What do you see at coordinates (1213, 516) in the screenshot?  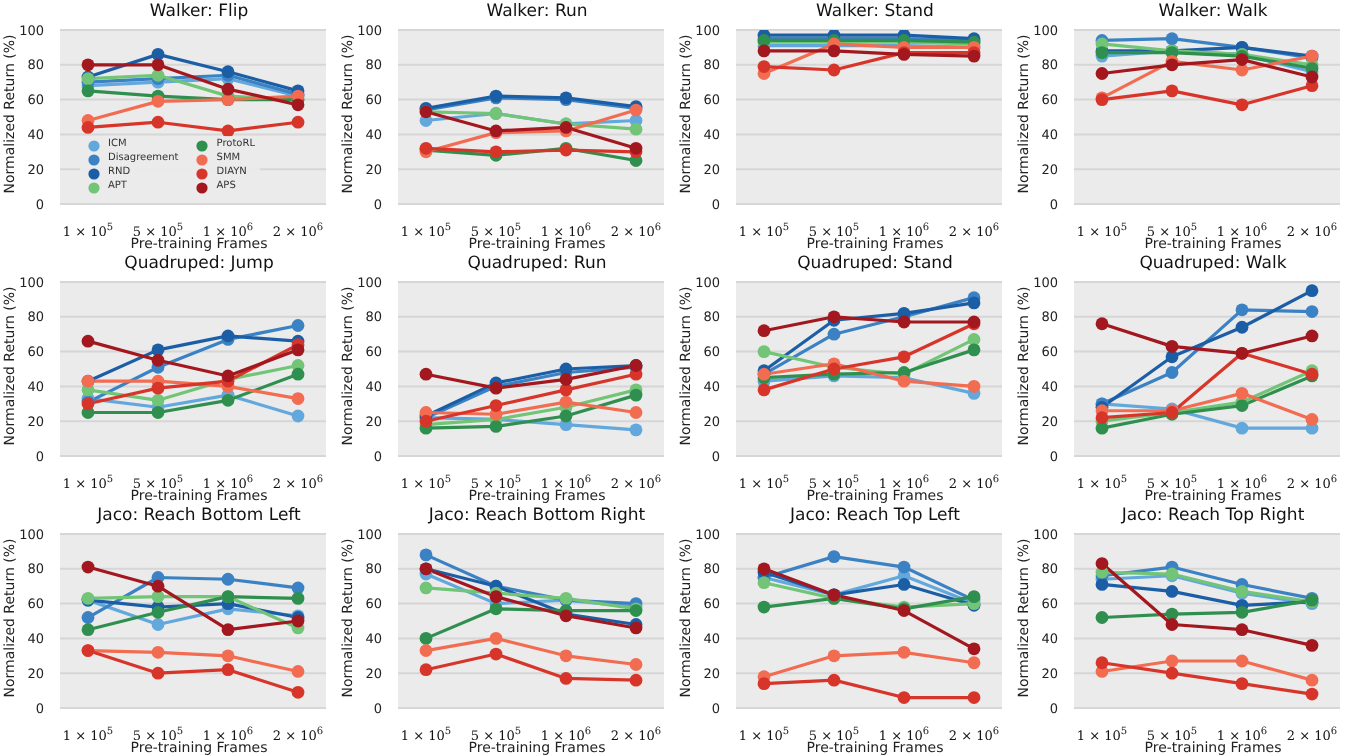 I see `chart-title: Jaco: Reach Top Right` at bounding box center [1213, 516].